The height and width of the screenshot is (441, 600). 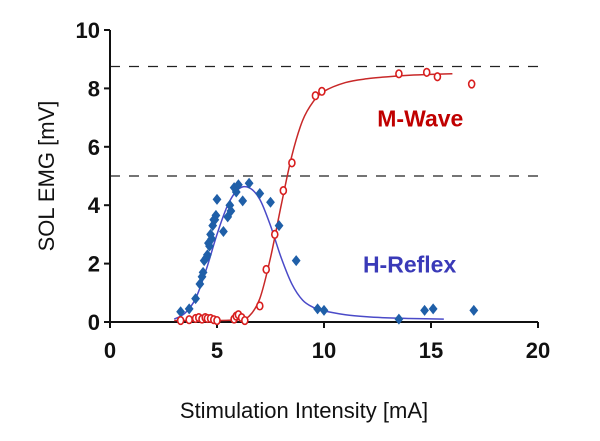 I want to click on x-axis-title: Stimulation Intensity [mA], so click(x=304, y=410).